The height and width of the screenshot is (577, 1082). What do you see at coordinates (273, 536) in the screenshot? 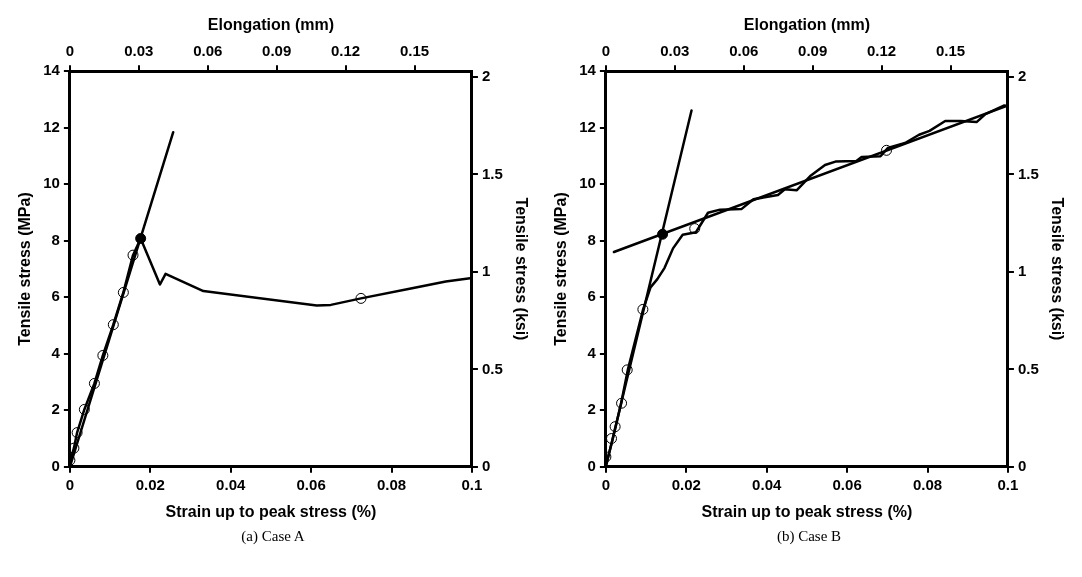
I see `text: (a) Case A` at bounding box center [273, 536].